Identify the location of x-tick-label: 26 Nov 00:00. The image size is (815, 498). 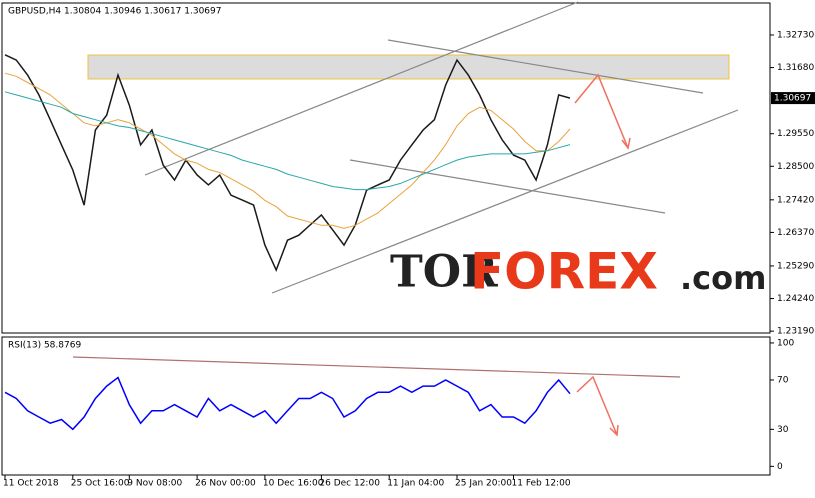
(225, 484).